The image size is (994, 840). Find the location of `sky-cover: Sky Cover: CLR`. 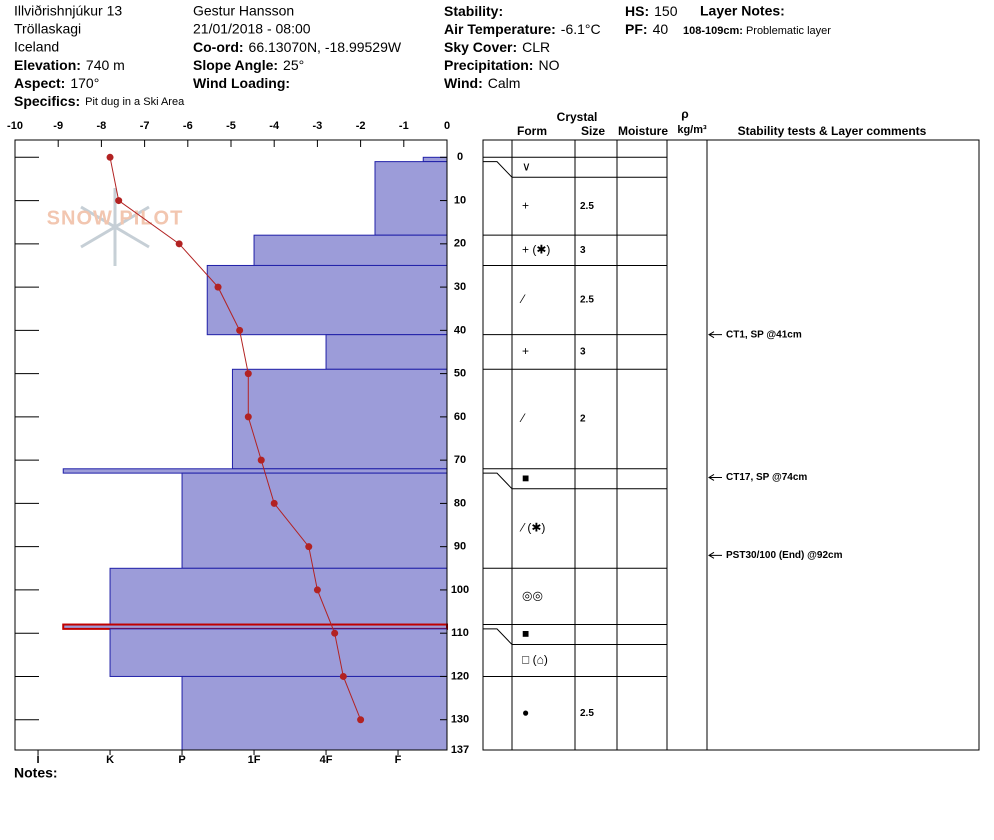

sky-cover: Sky Cover: CLR is located at coordinates (497, 47).